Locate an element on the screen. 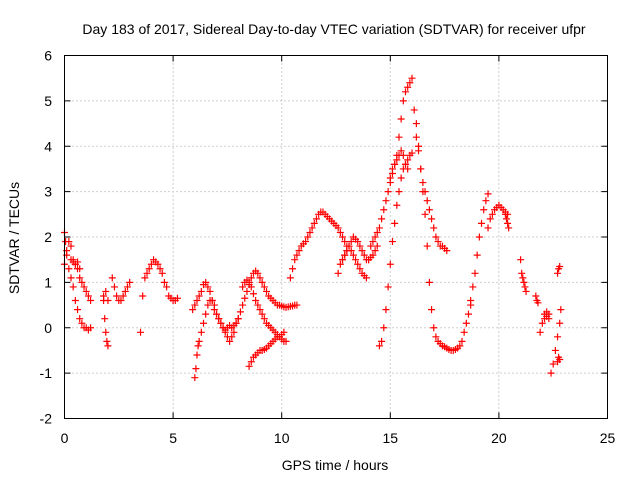 The image size is (640, 480). series-seg-b is located at coordinates (78, 281).